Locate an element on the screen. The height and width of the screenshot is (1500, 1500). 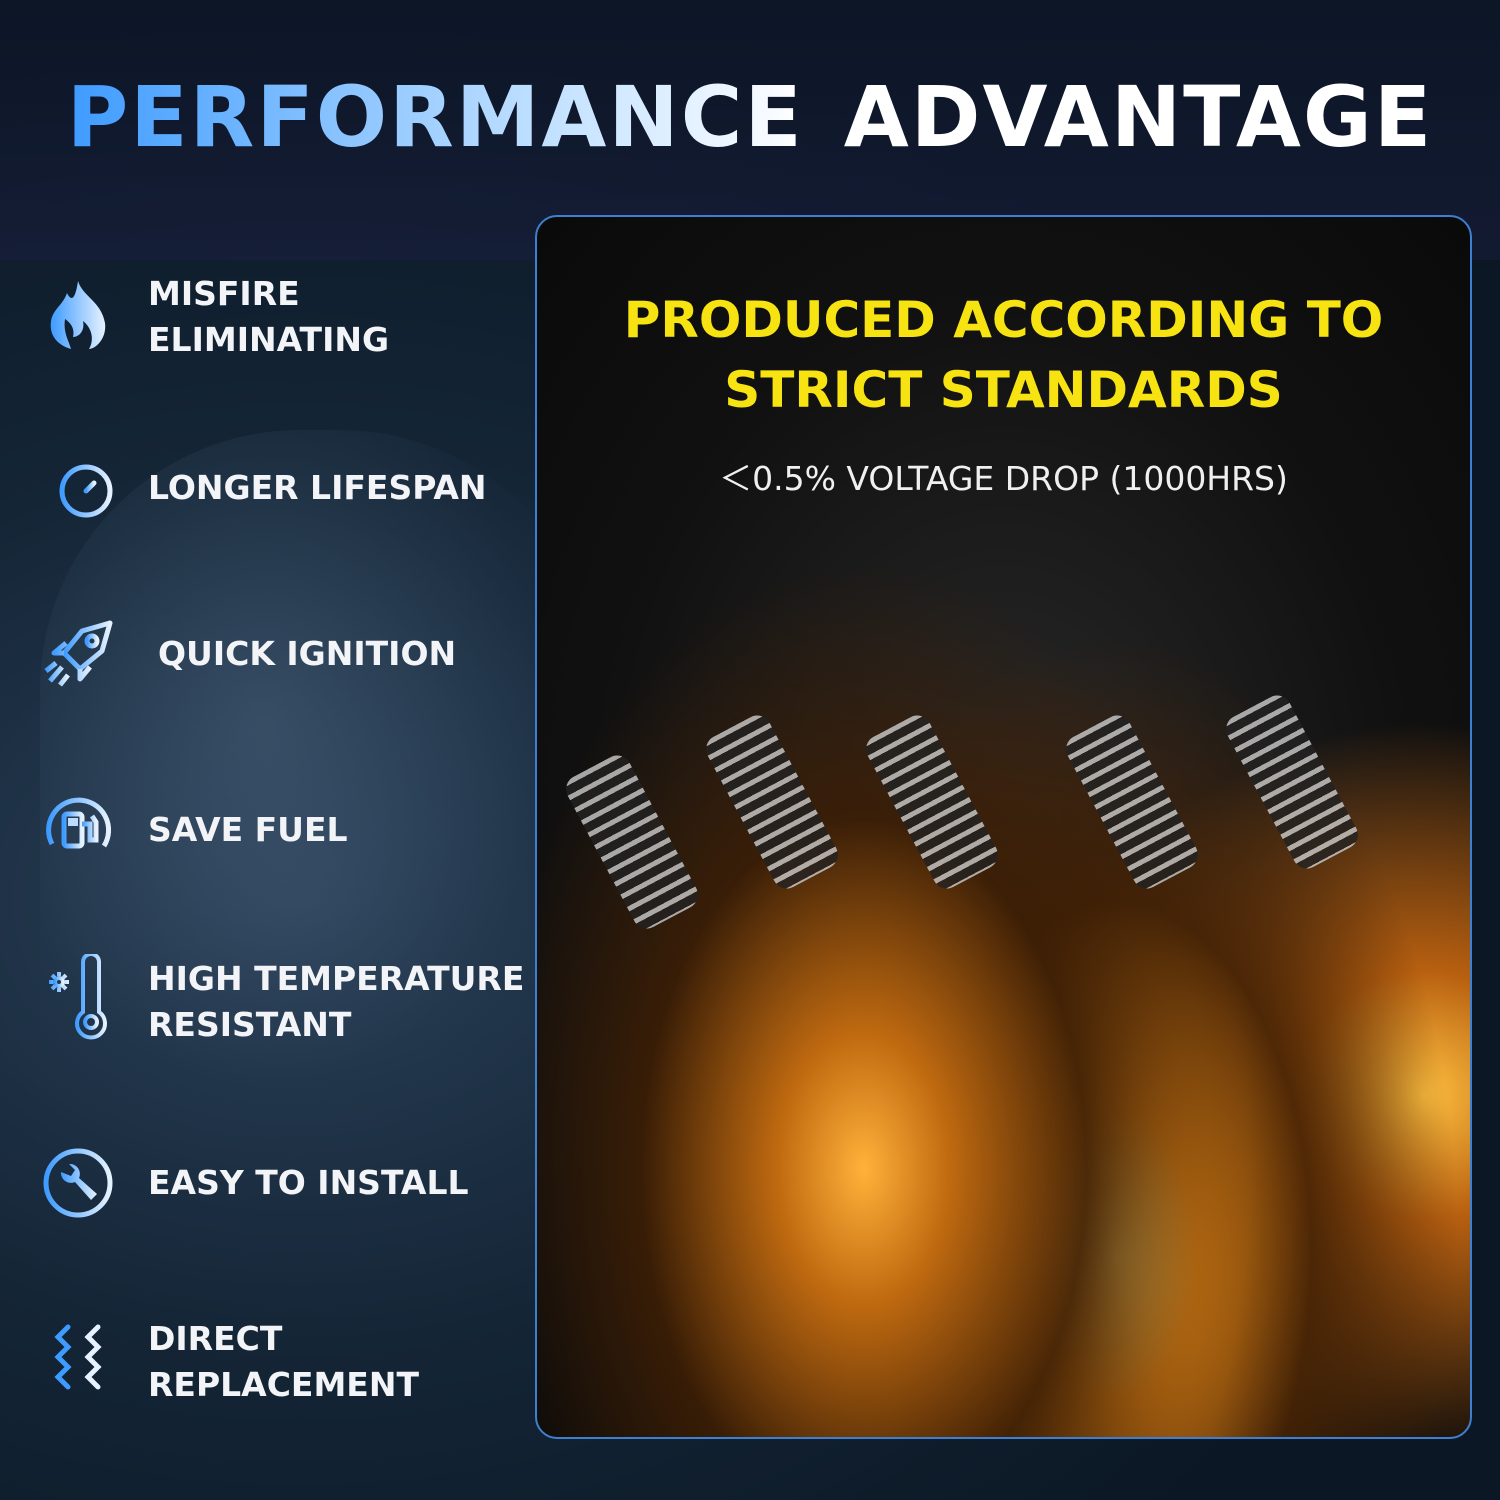
feature-easy-install: EASY TO INSTALL is located at coordinates (253, 1183).